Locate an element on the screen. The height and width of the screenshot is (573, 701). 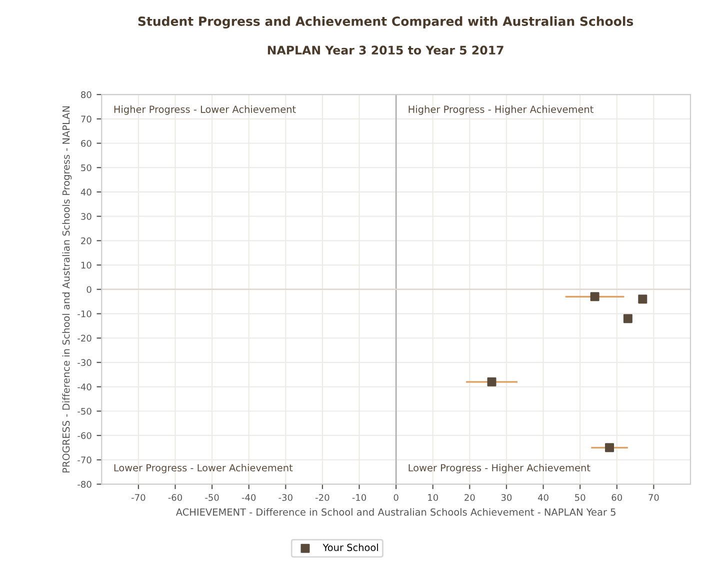
x-tick-label: -20 is located at coordinates (323, 497).